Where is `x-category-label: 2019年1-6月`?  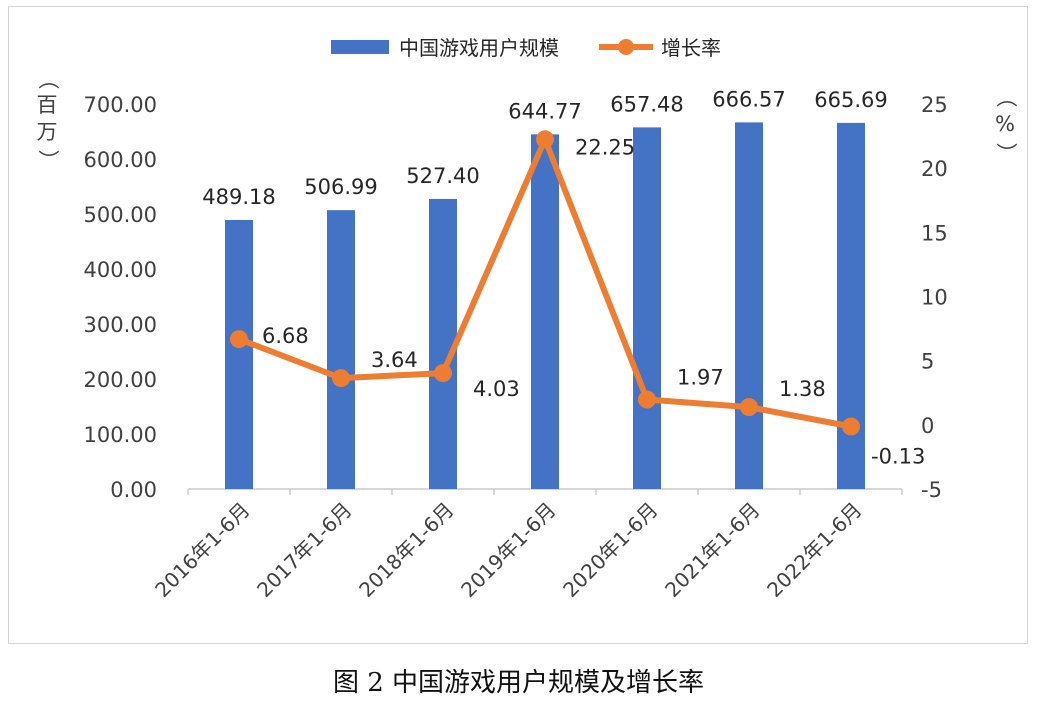
x-category-label: 2019年1-6月 is located at coordinates (508, 550).